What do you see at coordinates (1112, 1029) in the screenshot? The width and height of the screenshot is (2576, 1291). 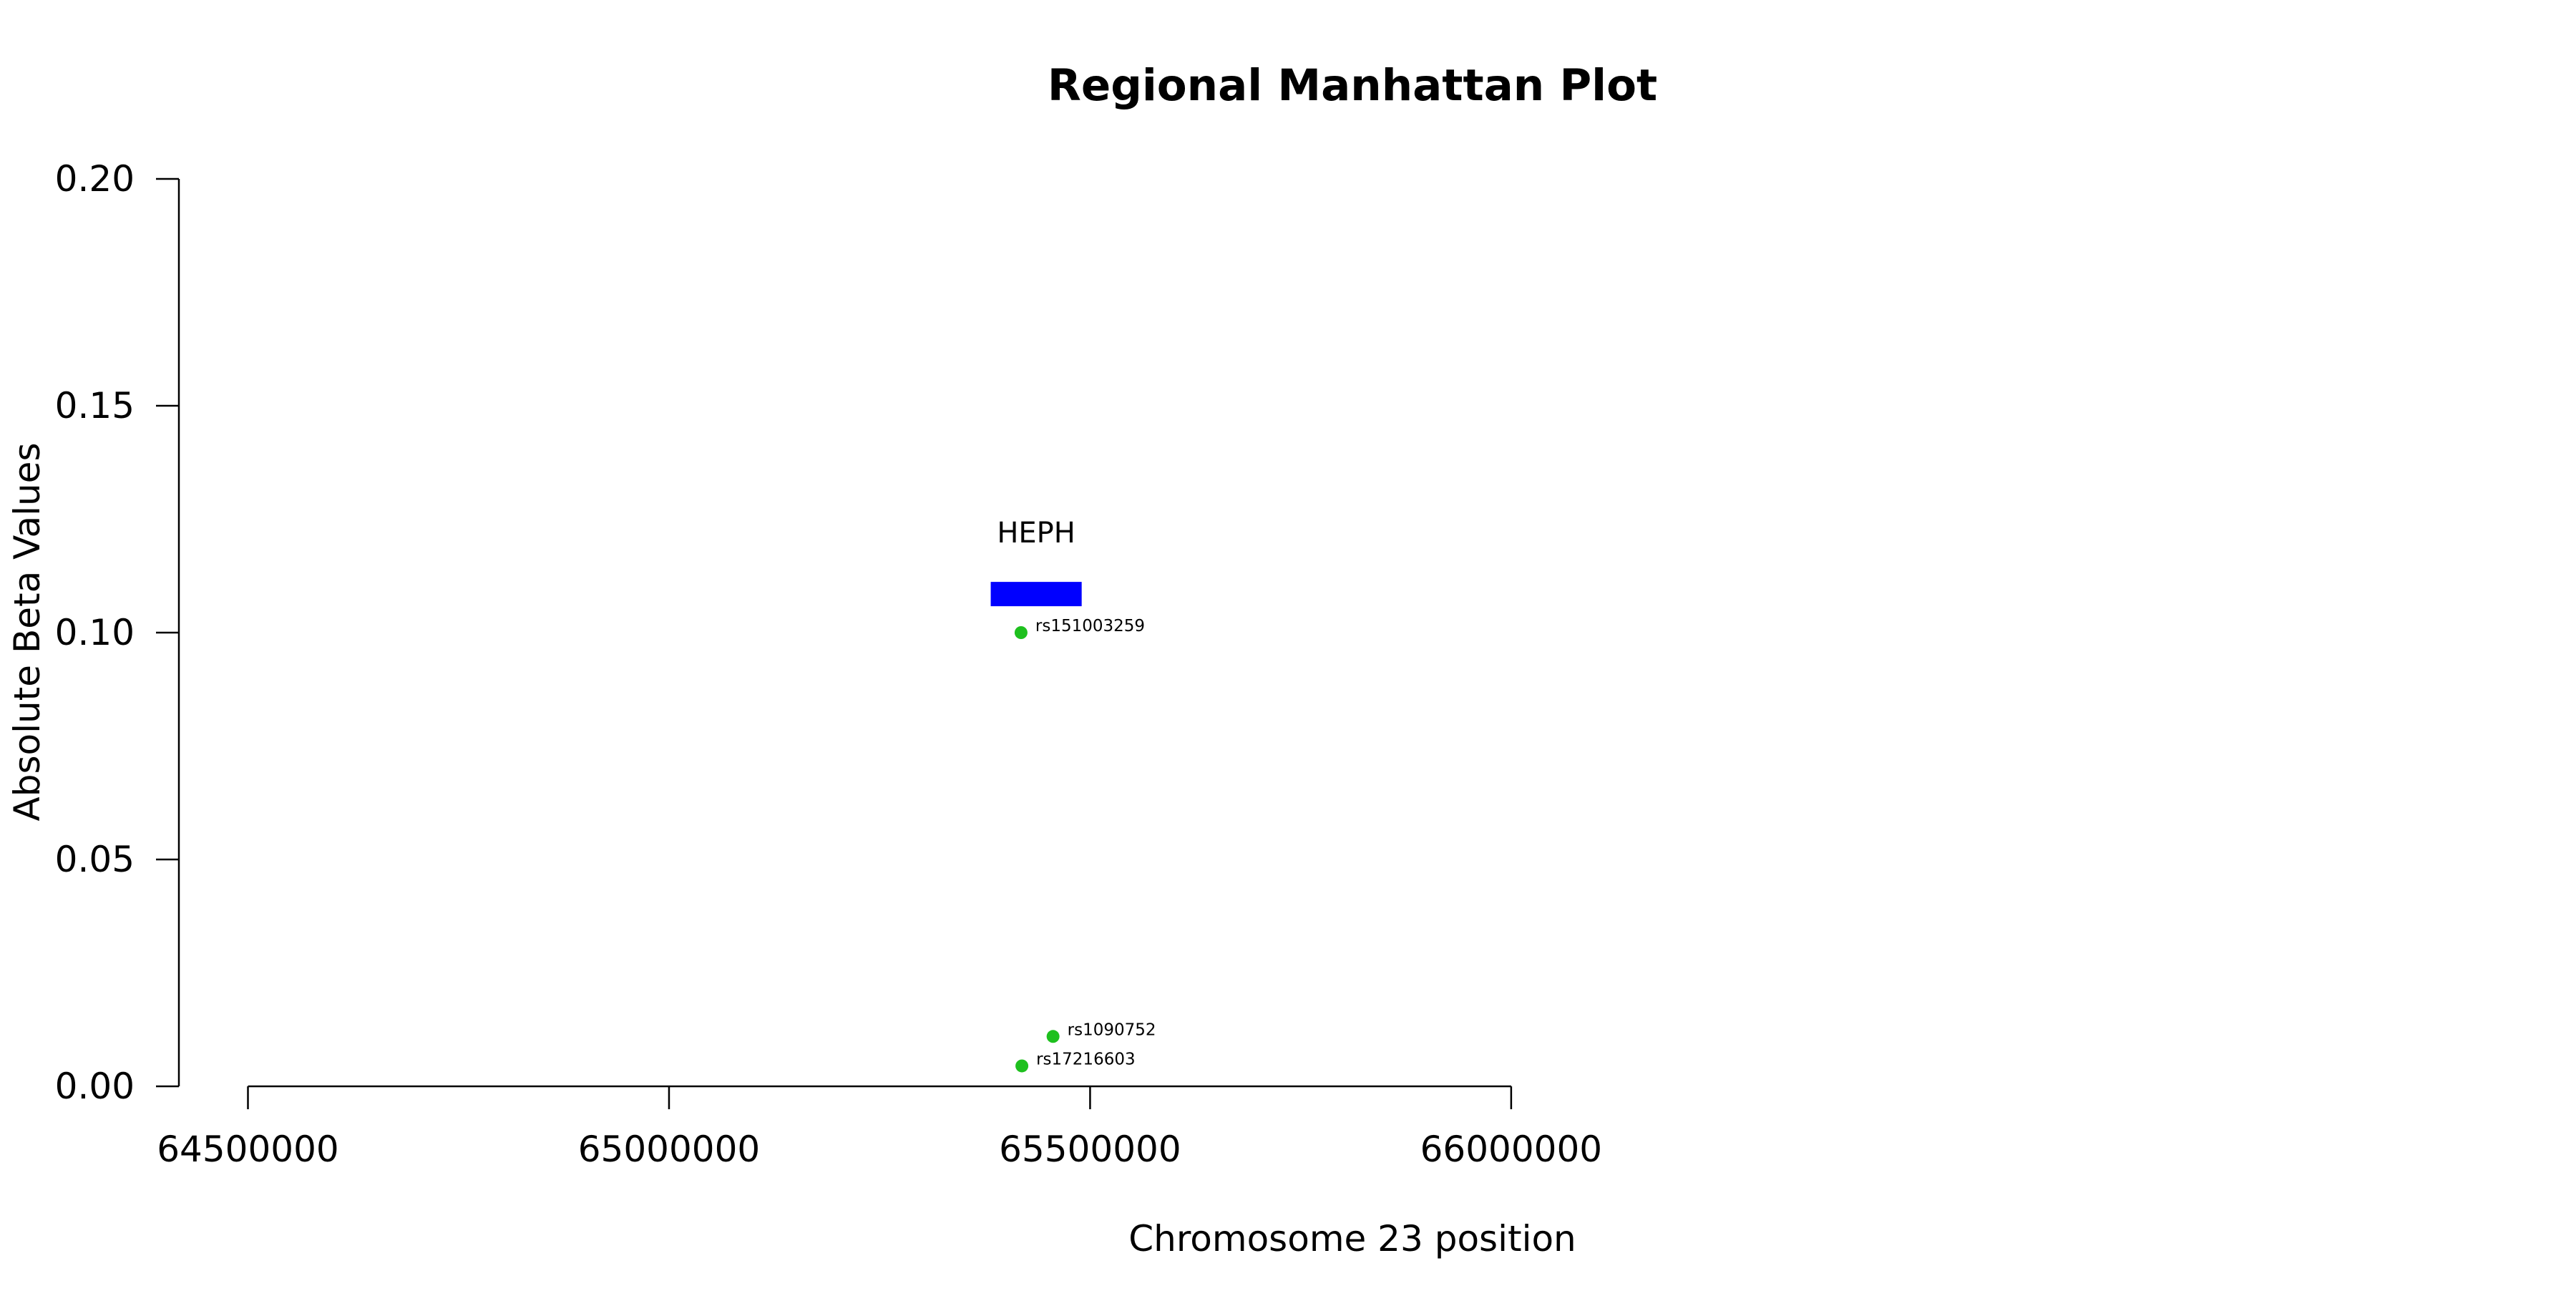 I see `snp-label: rs1090752` at bounding box center [1112, 1029].